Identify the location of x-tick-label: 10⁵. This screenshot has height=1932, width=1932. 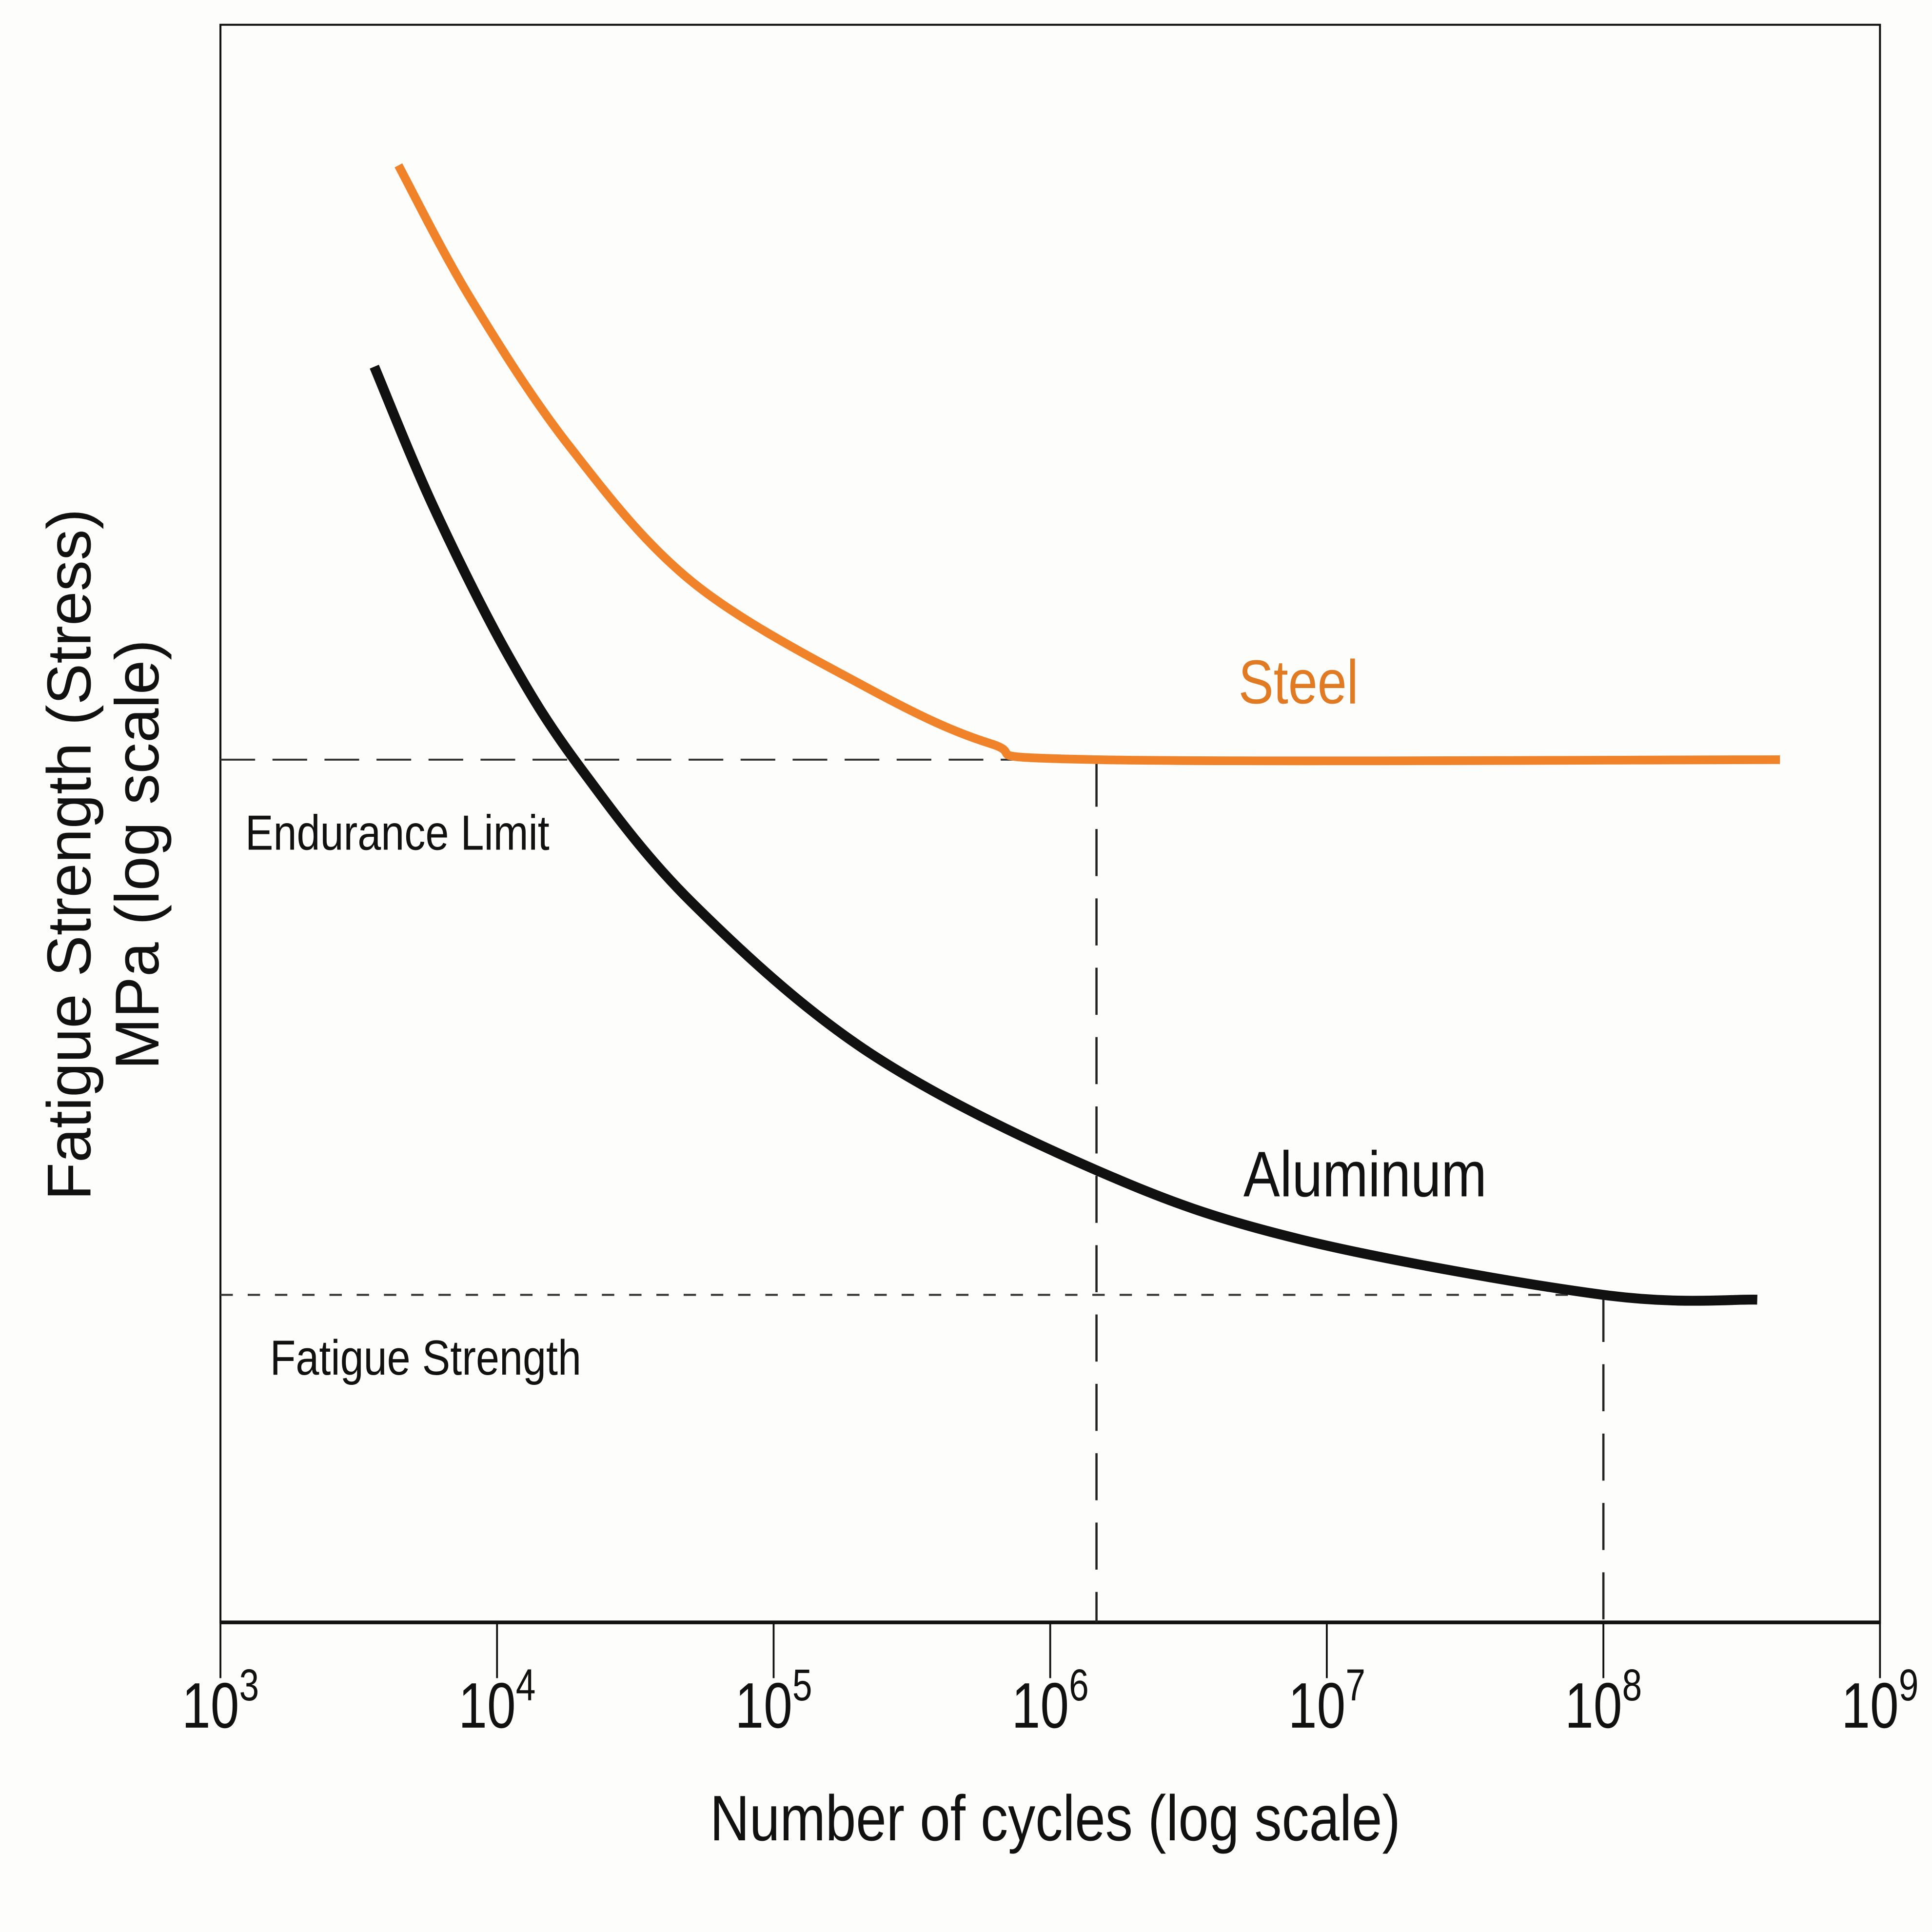
(773, 1700).